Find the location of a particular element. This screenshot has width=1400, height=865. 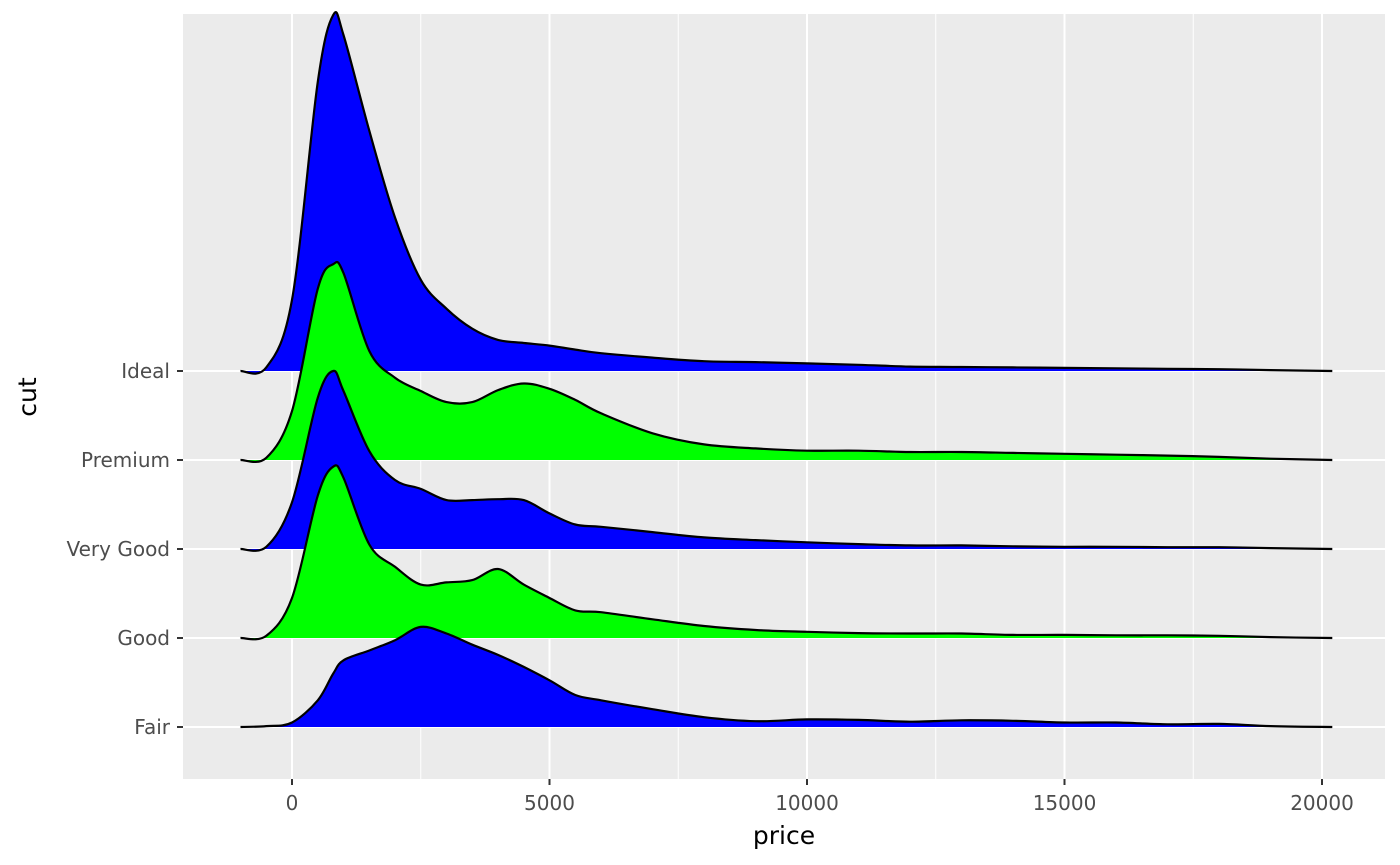

y-axis: Fair Good Very Good Premium Ideal is located at coordinates (124, 549).